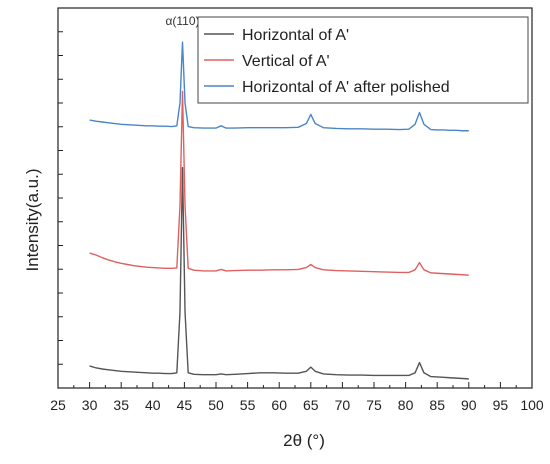 Image resolution: width=550 pixels, height=464 pixels. Describe the element at coordinates (343, 405) in the screenshot. I see `x-tick-label: 70` at that location.